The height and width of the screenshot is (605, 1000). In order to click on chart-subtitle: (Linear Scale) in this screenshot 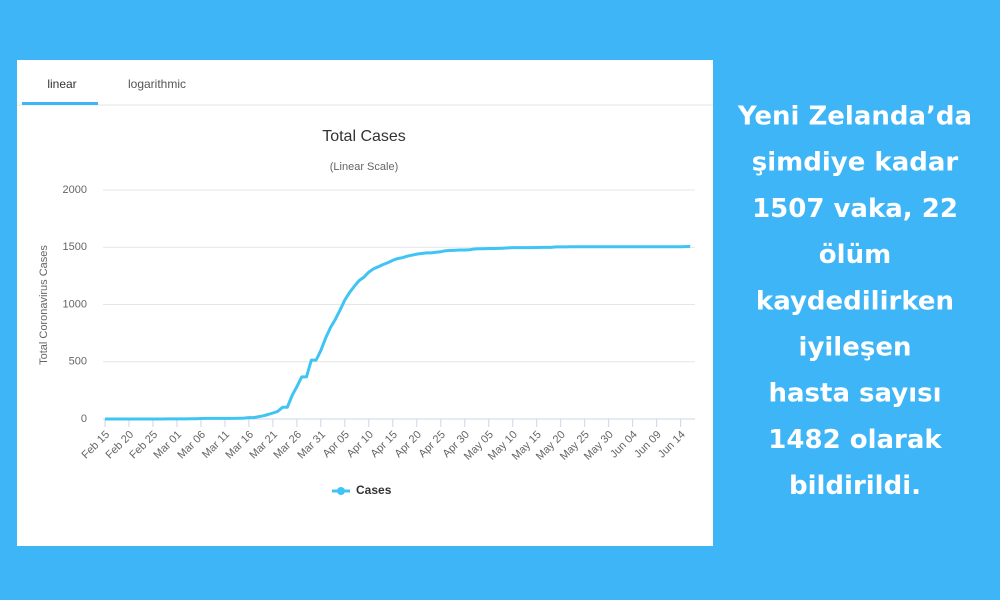, I will do `click(364, 167)`.